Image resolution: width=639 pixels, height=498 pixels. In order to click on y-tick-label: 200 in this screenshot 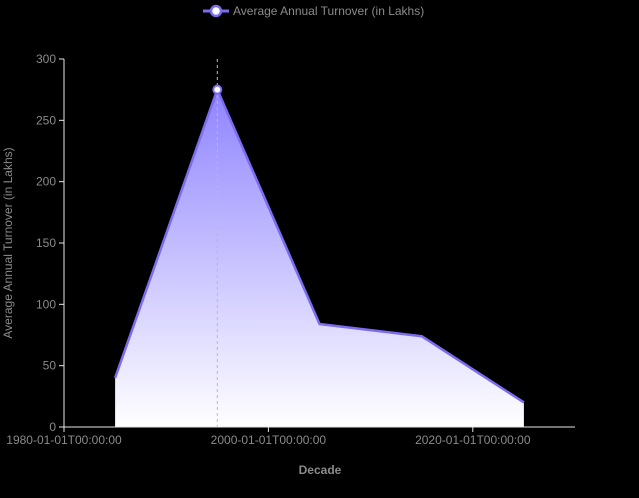, I will do `click(46, 182)`.